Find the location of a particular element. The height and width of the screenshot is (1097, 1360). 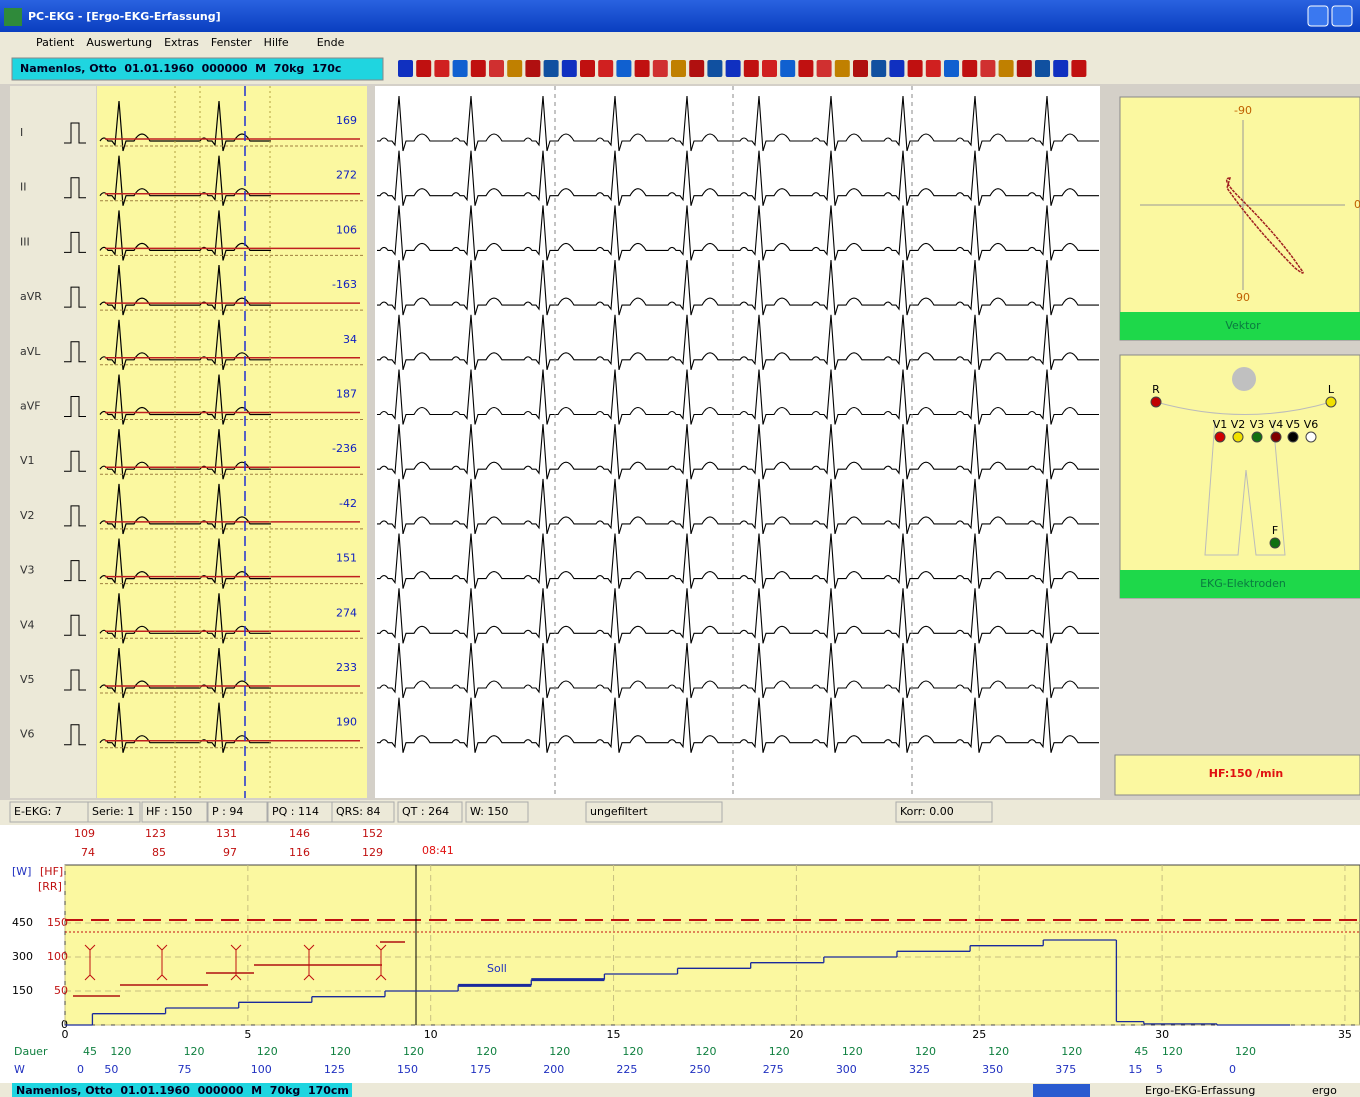

menu-item: Extras is located at coordinates (181, 42).